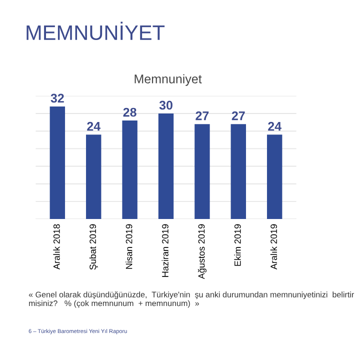  Describe the element at coordinates (129, 246) in the screenshot. I see `x-tick-label: Nisan 2019` at that location.